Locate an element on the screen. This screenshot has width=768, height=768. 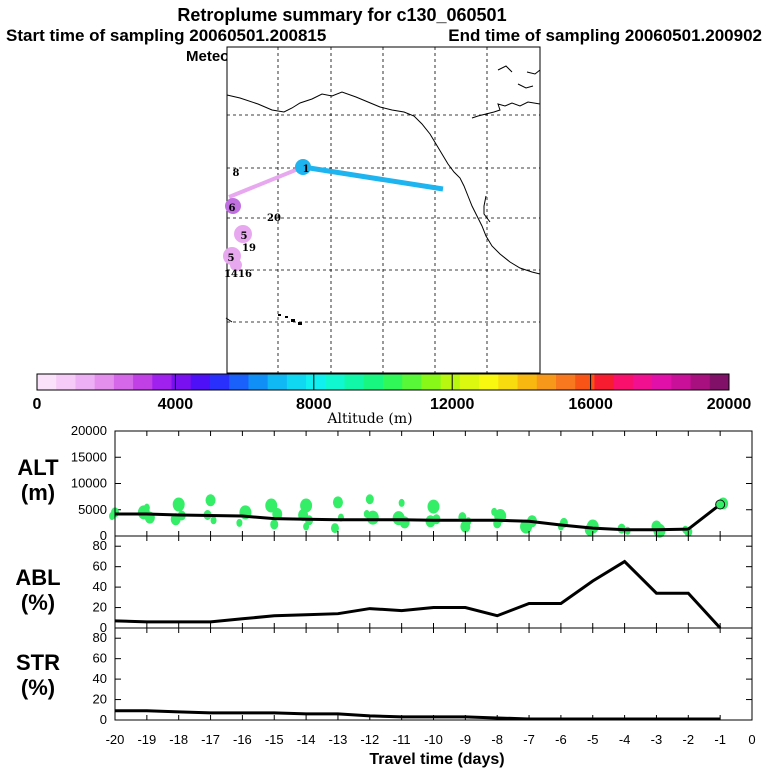
str-ylabel-line1: STR is located at coordinates (38, 662).